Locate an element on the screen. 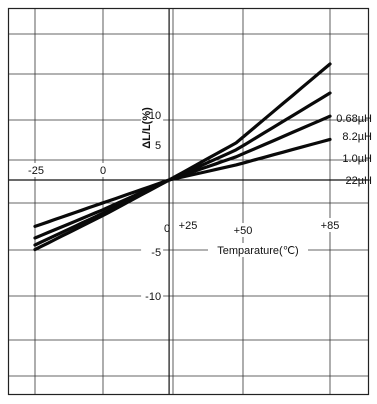 The width and height of the screenshot is (377, 404). x-tick-label-4: +85 is located at coordinates (330, 226).